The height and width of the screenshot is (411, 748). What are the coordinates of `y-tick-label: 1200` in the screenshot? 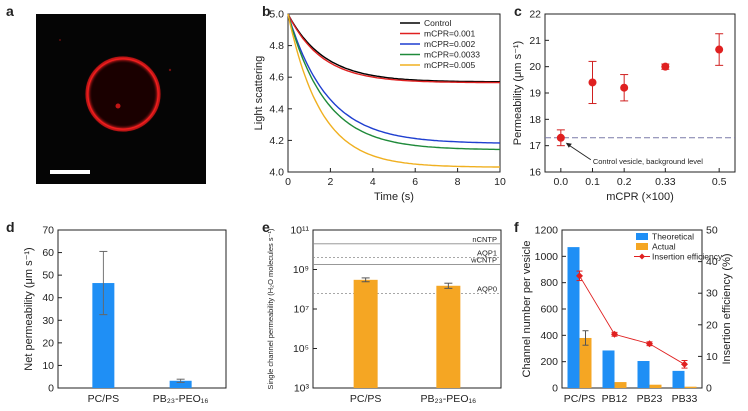 It's located at (547, 231).